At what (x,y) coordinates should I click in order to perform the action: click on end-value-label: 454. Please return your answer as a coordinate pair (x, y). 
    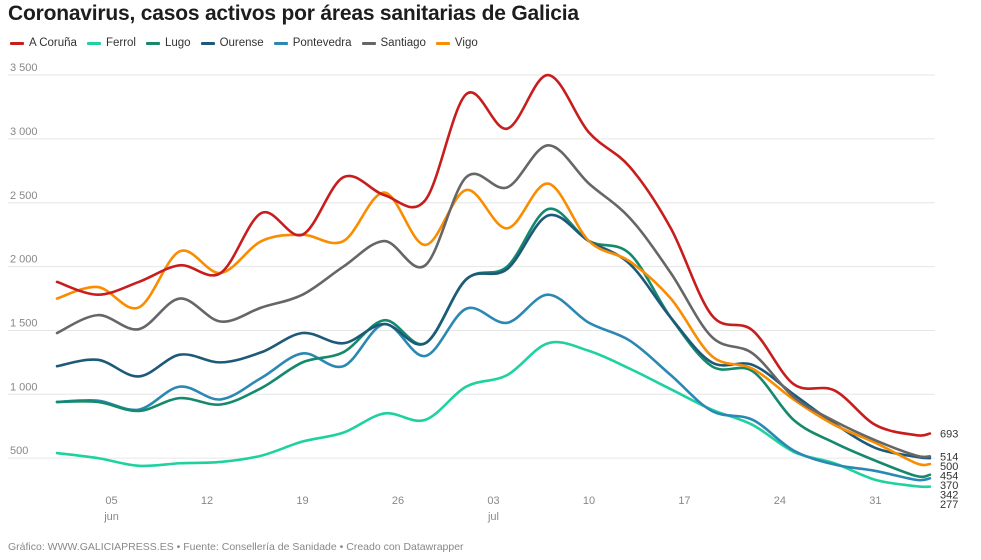
    Looking at the image, I should click on (949, 476).